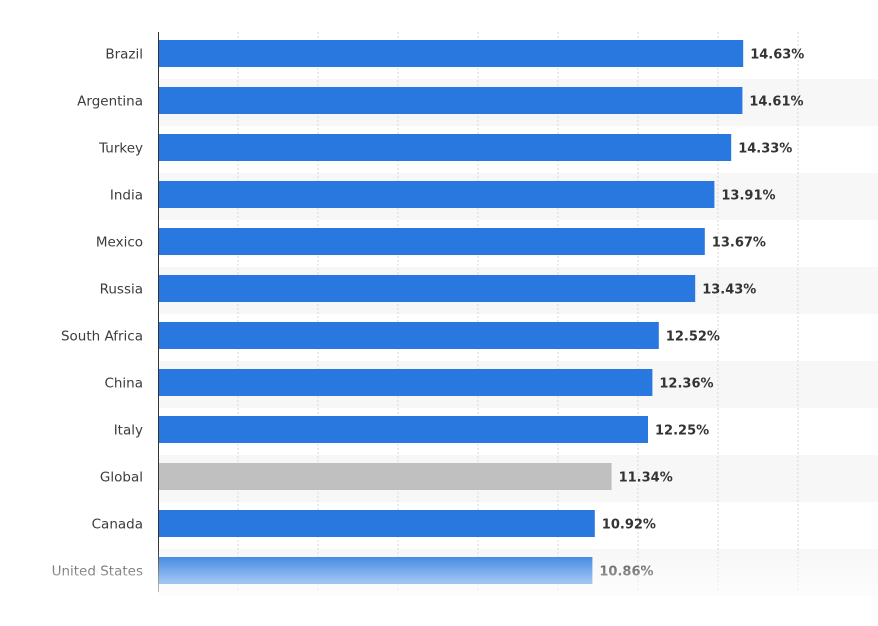 This screenshot has width=878, height=626. I want to click on category-label: Mexico, so click(119, 243).